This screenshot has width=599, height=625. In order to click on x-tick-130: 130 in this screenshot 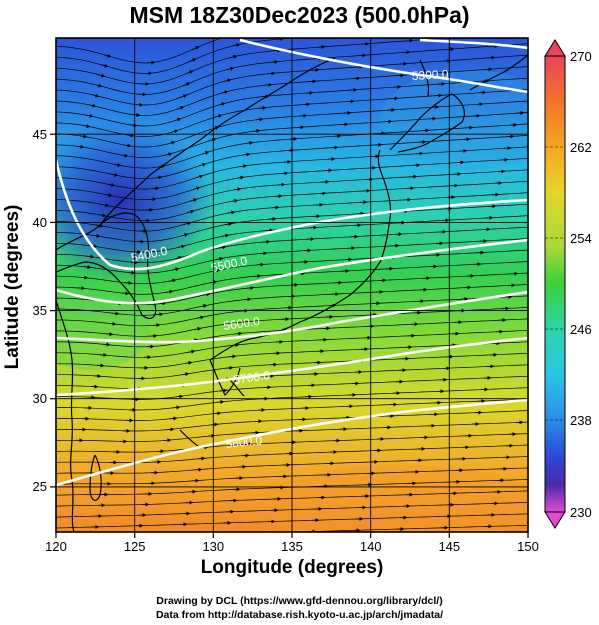, I will do `click(213, 546)`.